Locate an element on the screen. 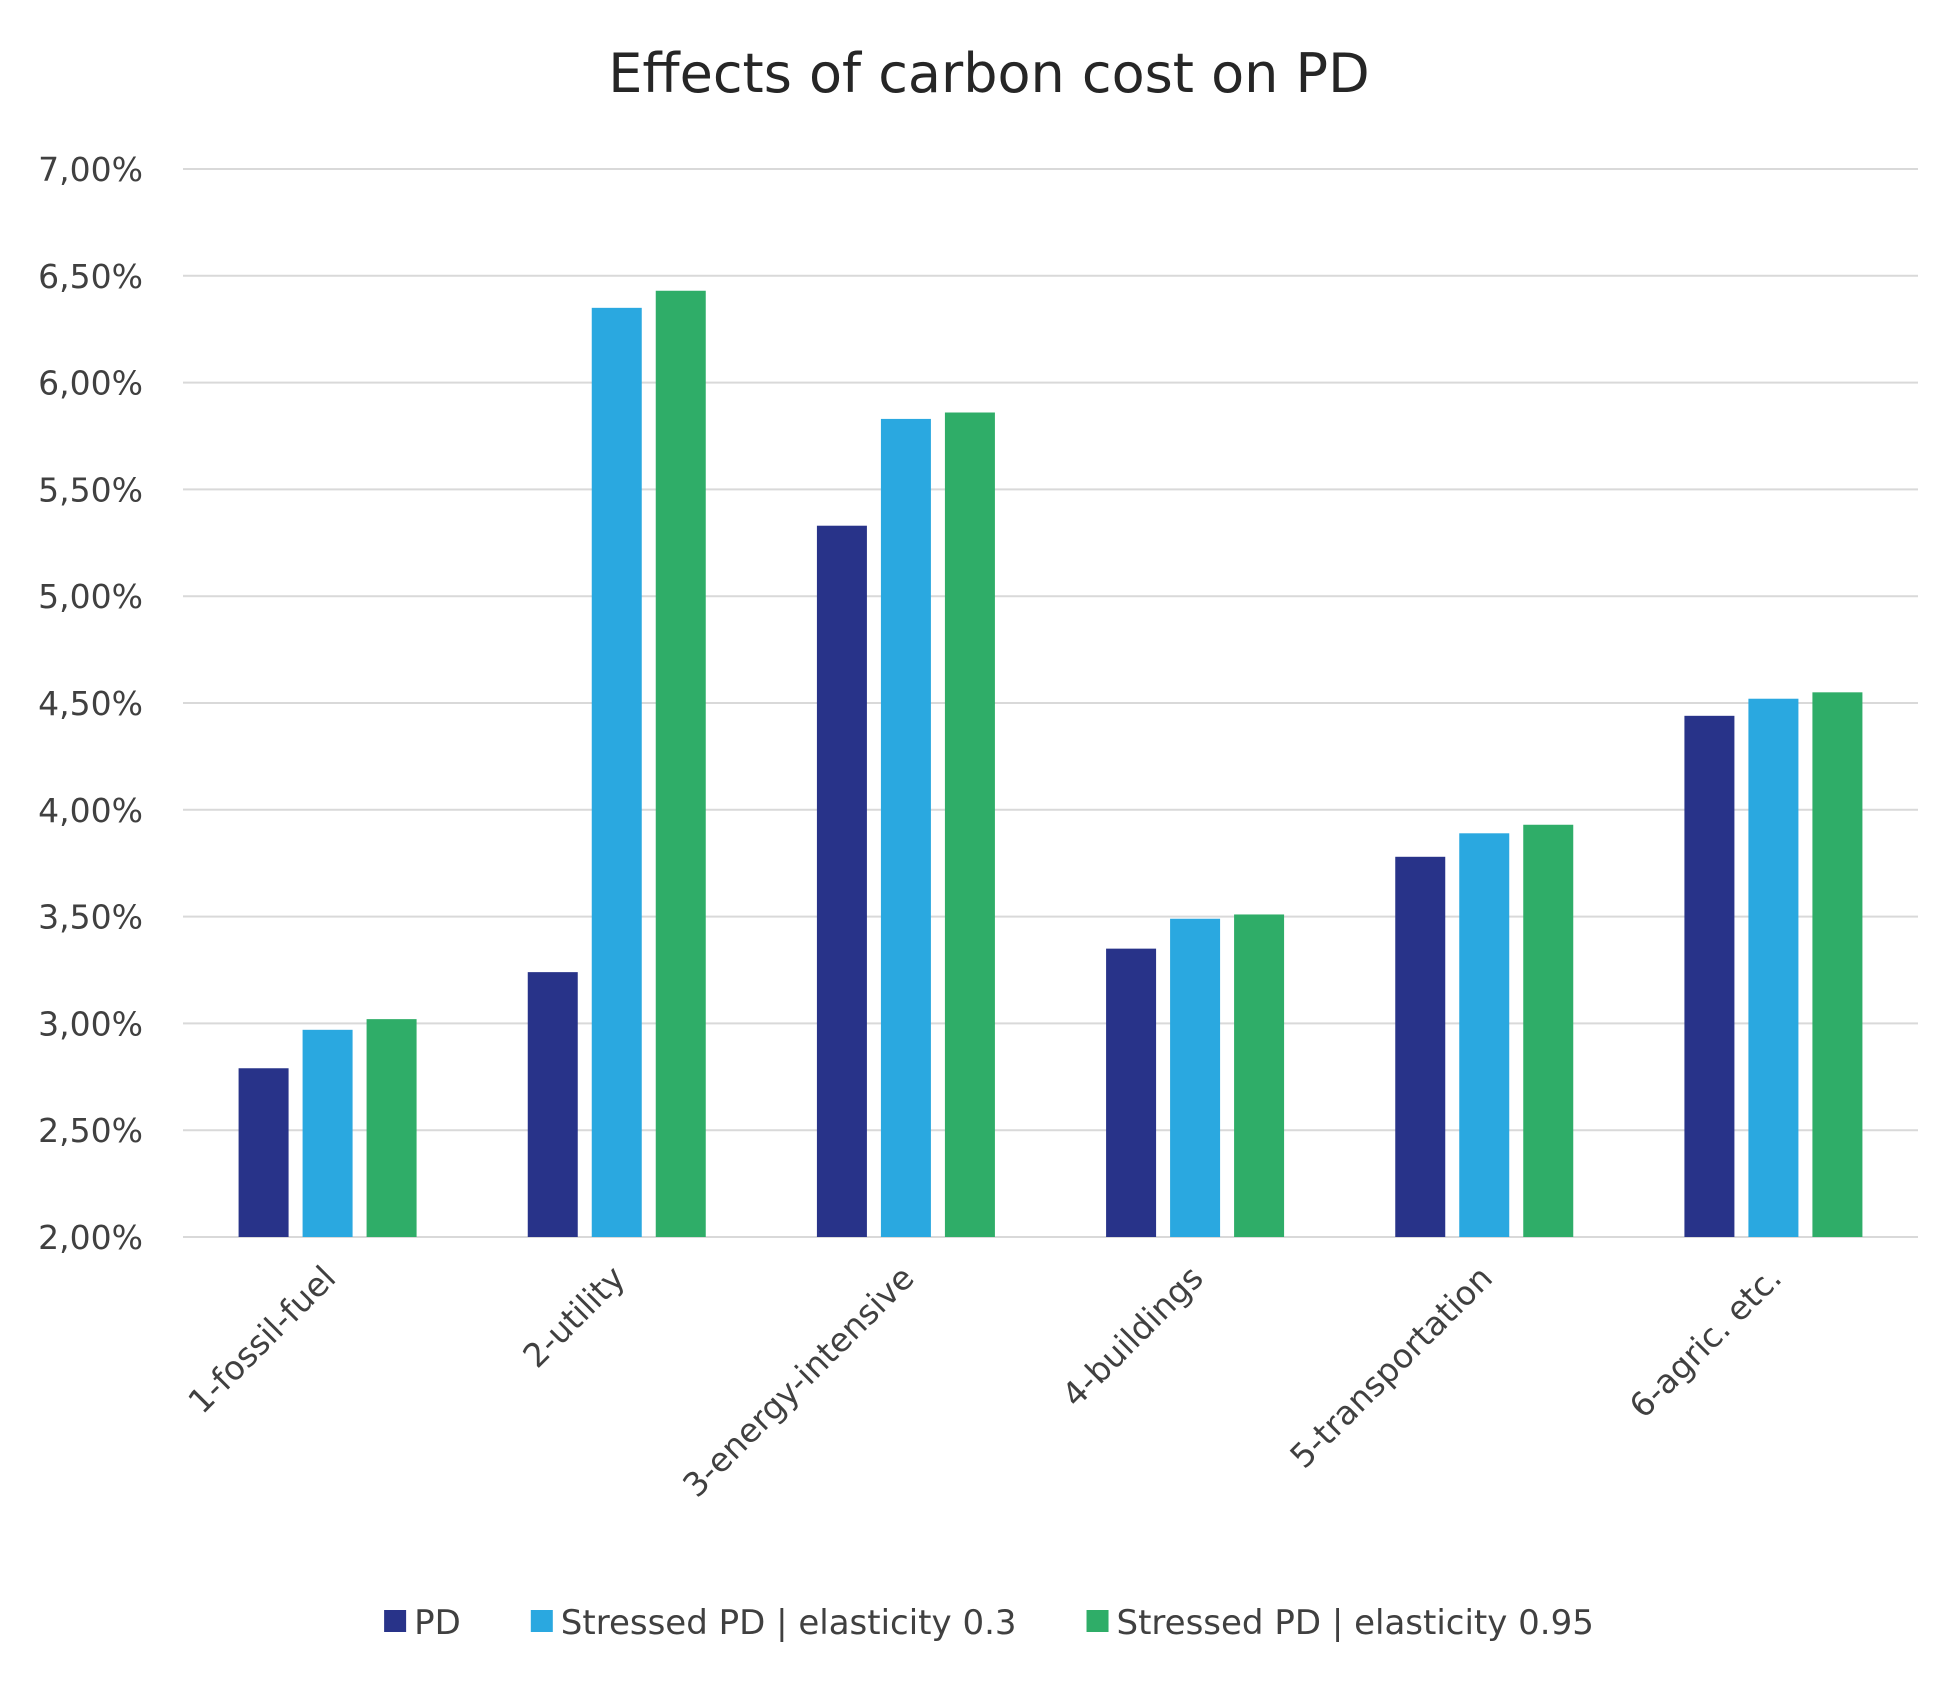  y-tick-label: 5,00% is located at coordinates (90, 596).